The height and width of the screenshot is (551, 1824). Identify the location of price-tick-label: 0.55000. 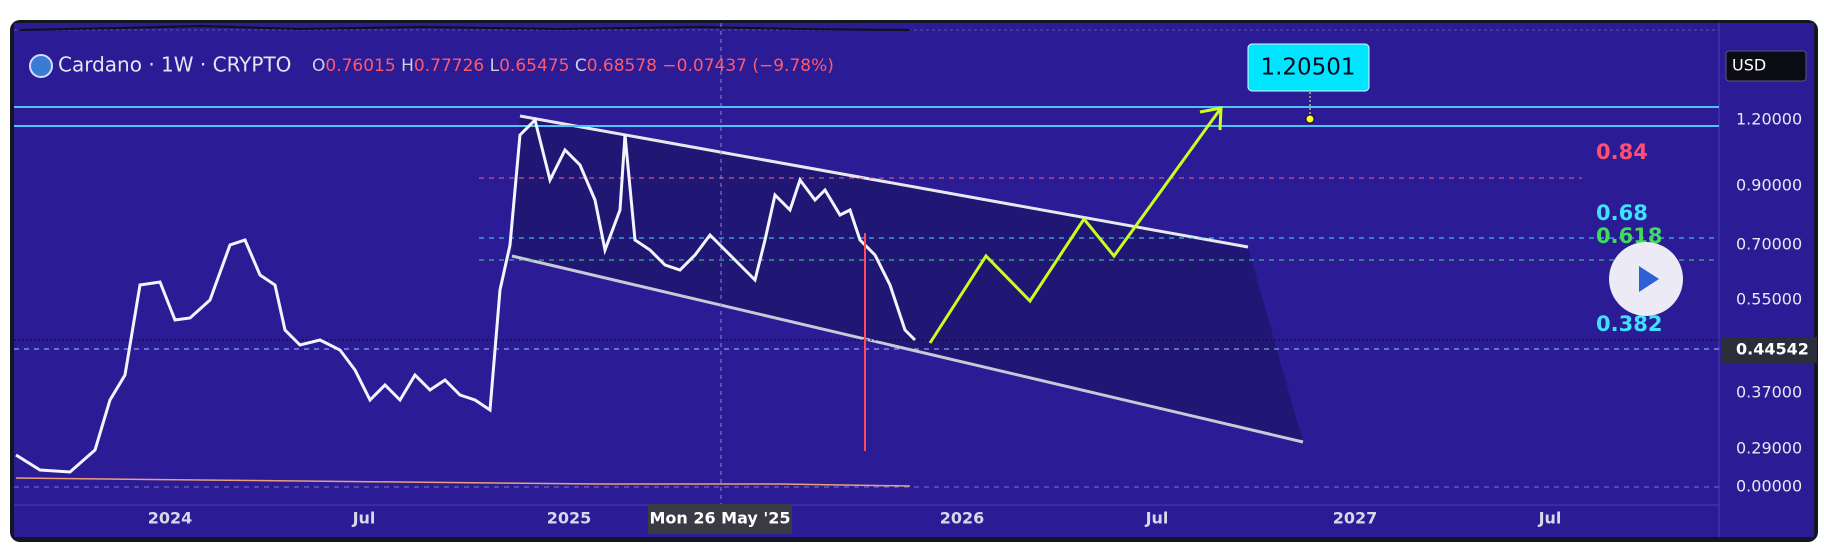
(1769, 299).